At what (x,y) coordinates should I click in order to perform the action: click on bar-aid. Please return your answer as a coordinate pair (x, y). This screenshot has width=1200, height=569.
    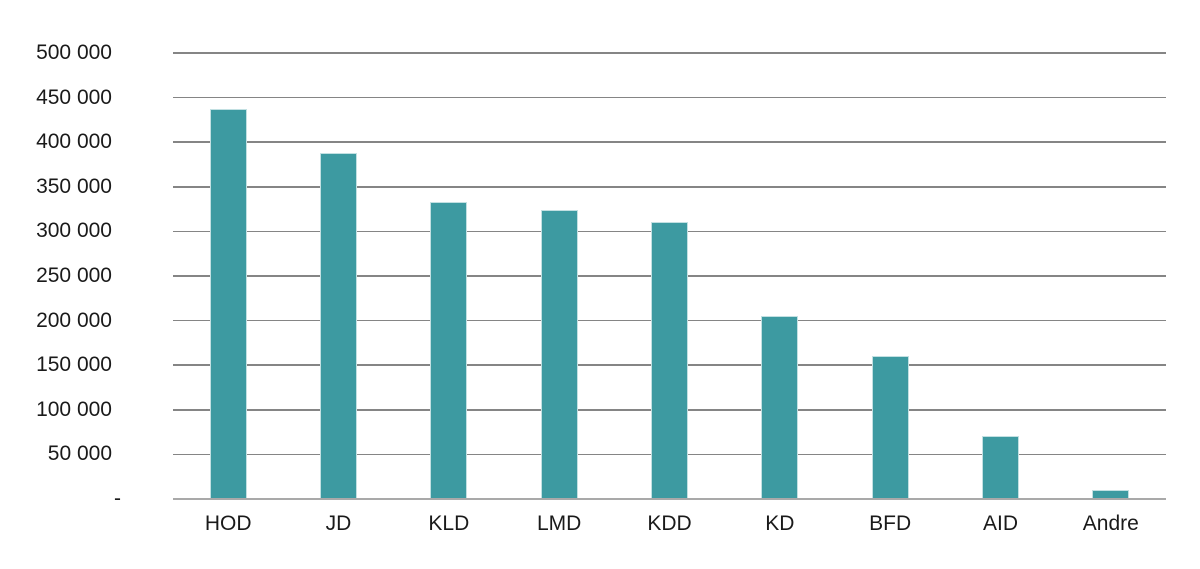
    Looking at the image, I should click on (1000, 467).